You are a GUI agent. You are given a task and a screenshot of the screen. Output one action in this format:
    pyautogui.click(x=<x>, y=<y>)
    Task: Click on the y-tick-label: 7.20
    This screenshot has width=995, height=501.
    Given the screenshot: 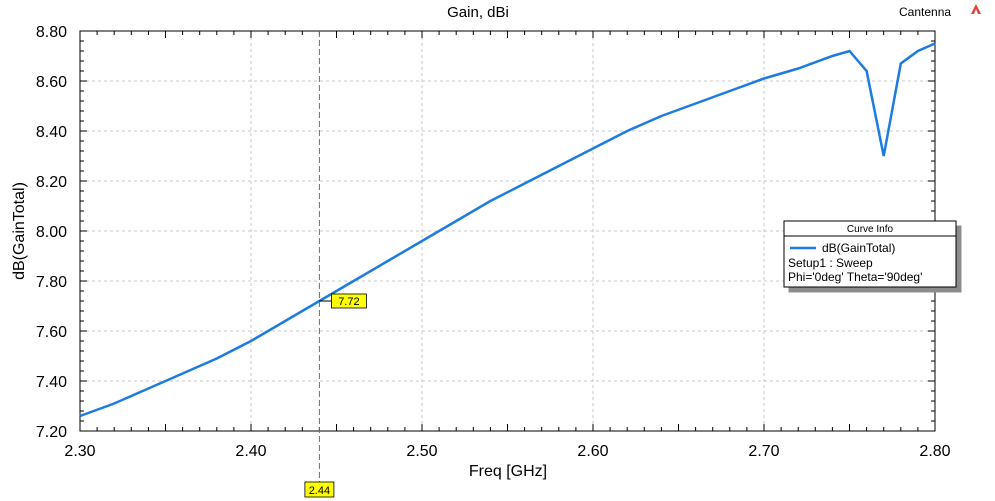 What is the action you would take?
    pyautogui.click(x=51, y=432)
    